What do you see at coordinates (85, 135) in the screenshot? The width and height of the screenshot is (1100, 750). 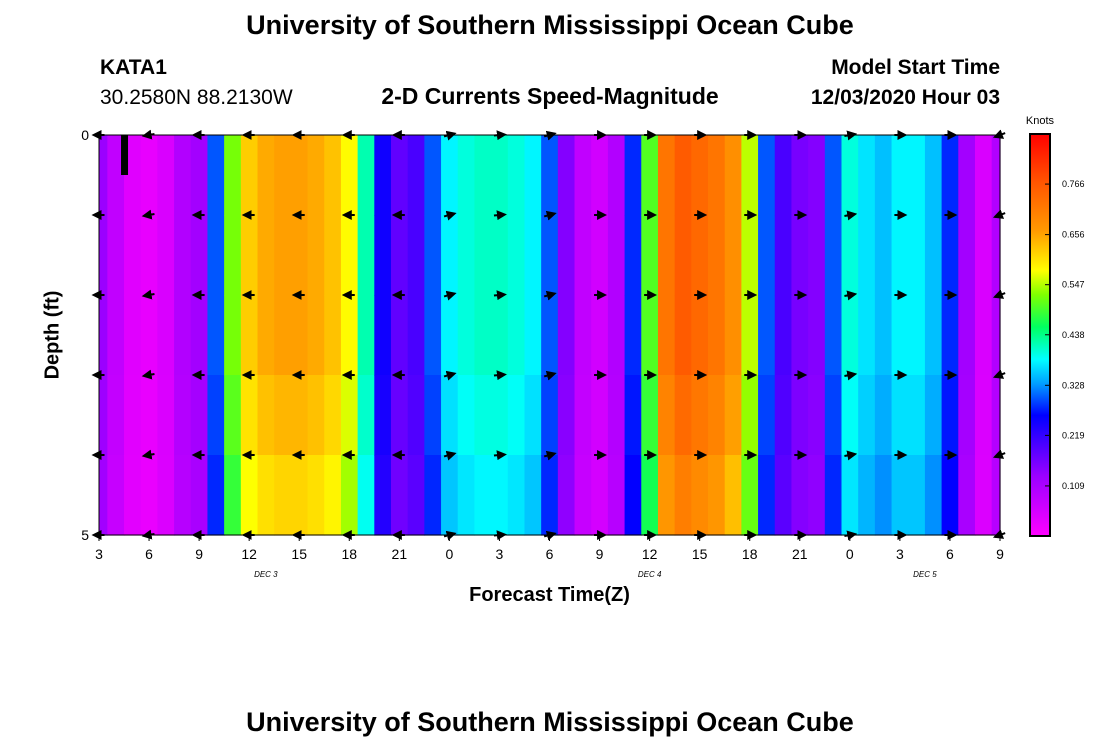 I see `y-tick-label: 0` at bounding box center [85, 135].